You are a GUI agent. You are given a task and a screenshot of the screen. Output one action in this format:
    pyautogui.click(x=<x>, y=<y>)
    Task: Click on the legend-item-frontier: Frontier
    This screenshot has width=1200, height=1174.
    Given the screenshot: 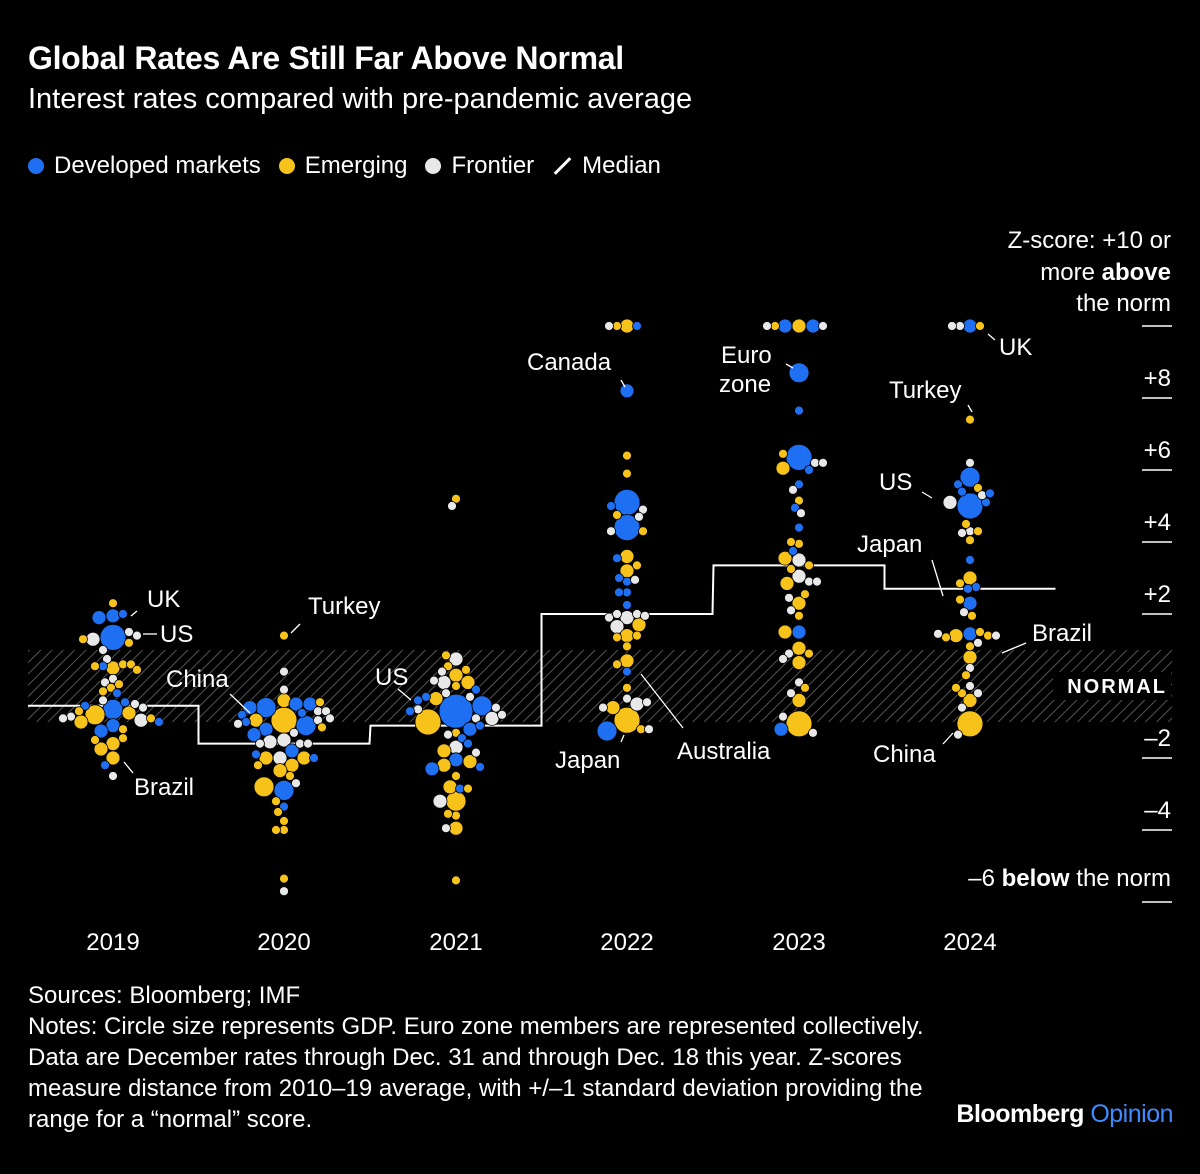 What is the action you would take?
    pyautogui.click(x=479, y=166)
    